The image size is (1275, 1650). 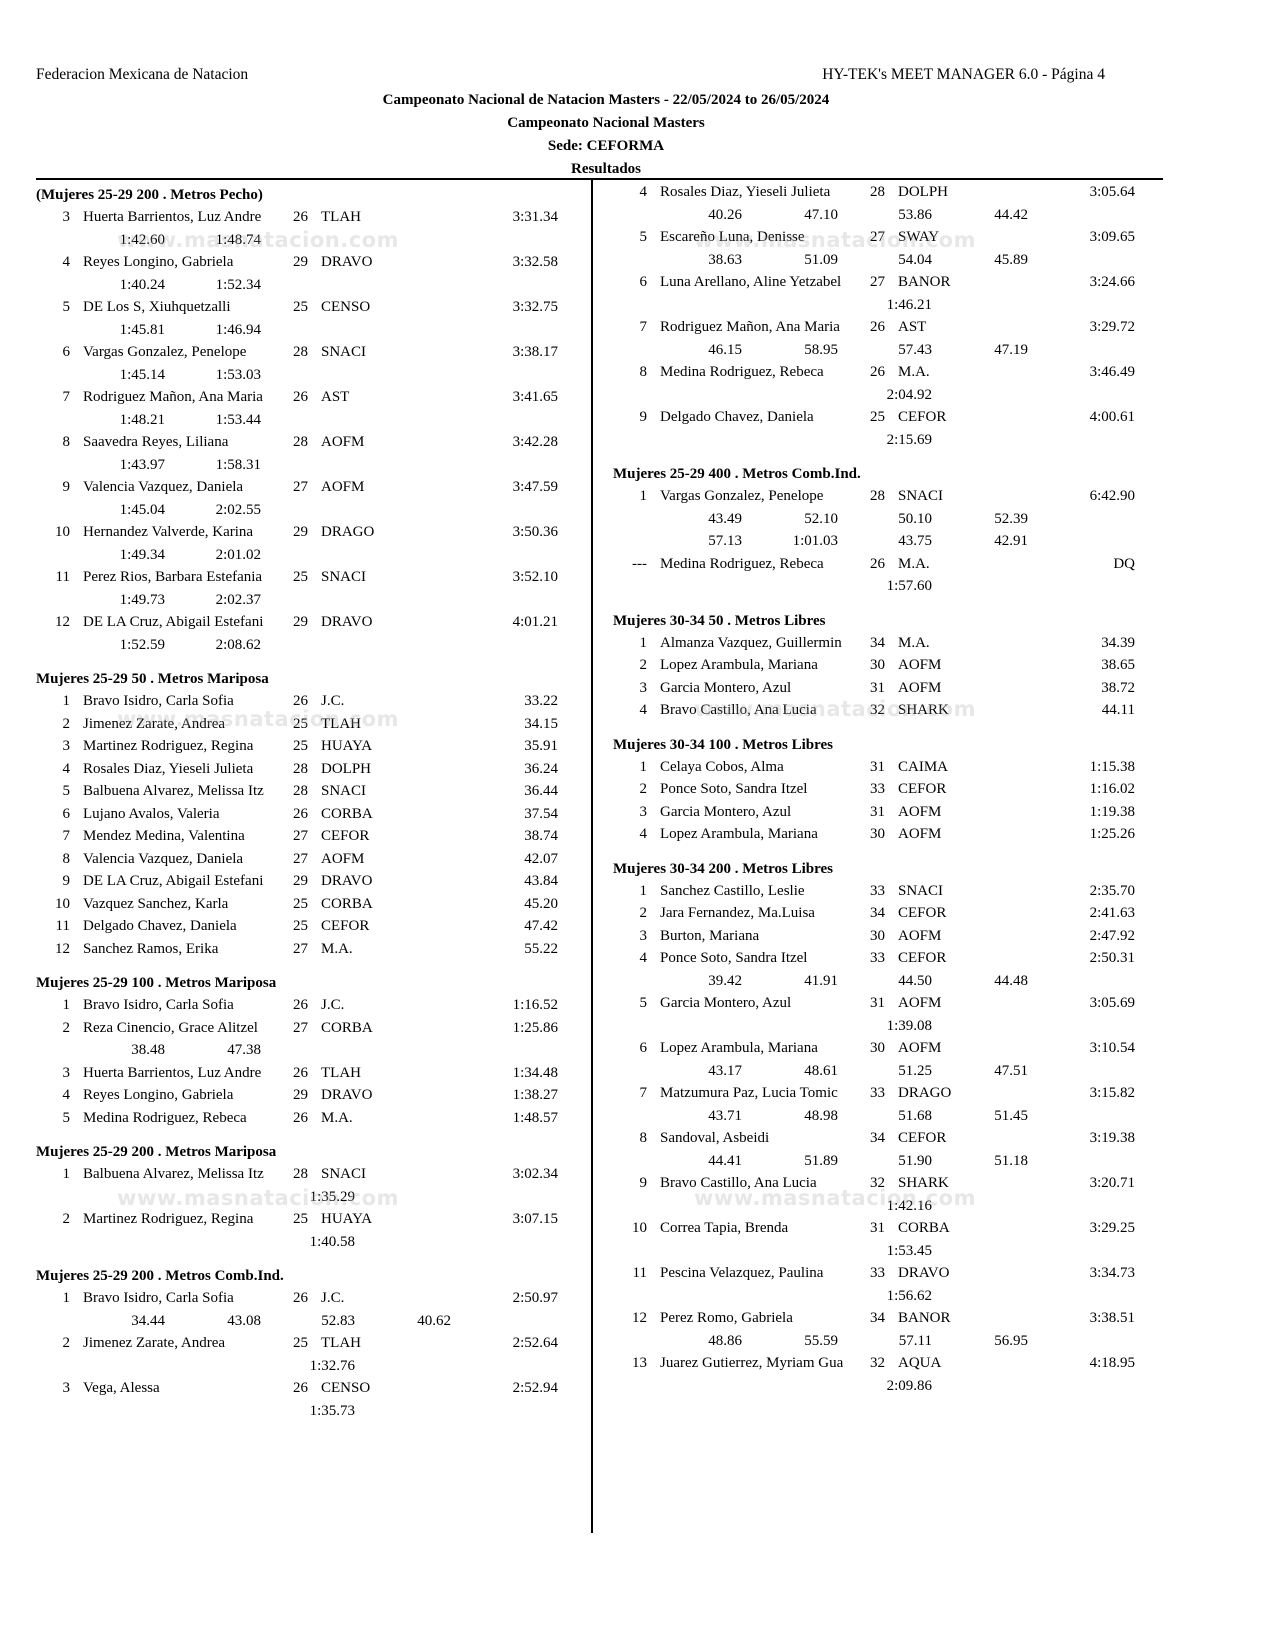 What do you see at coordinates (165, 352) in the screenshot?
I see `swimmer-name: Vargas Gonzalez, Penelope` at bounding box center [165, 352].